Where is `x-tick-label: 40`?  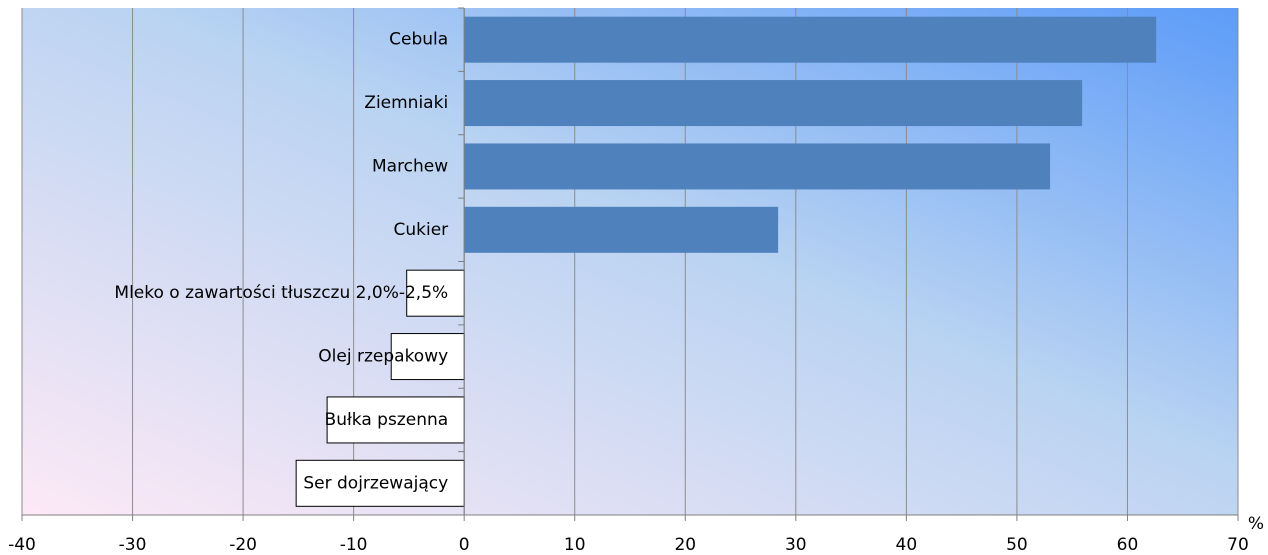 x-tick-label: 40 is located at coordinates (907, 545).